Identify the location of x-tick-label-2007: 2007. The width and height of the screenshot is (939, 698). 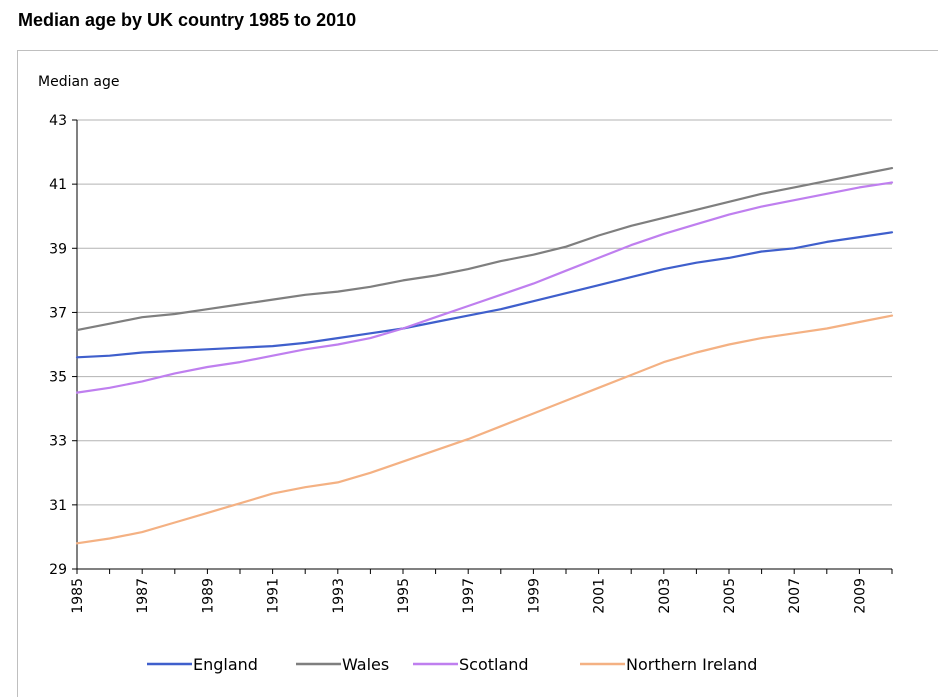
(795, 596).